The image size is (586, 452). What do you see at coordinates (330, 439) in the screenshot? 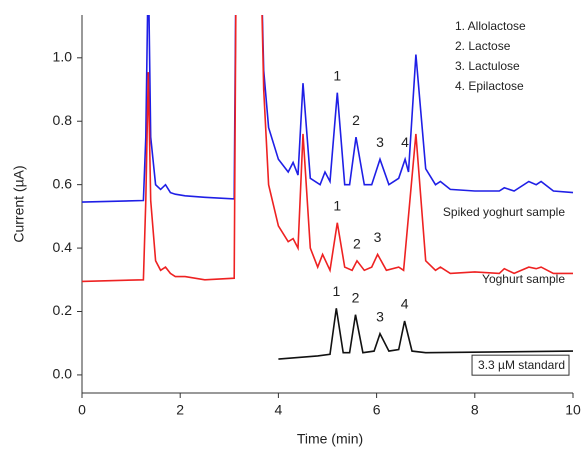
I see `x-axis-label: Time (min)` at bounding box center [330, 439].